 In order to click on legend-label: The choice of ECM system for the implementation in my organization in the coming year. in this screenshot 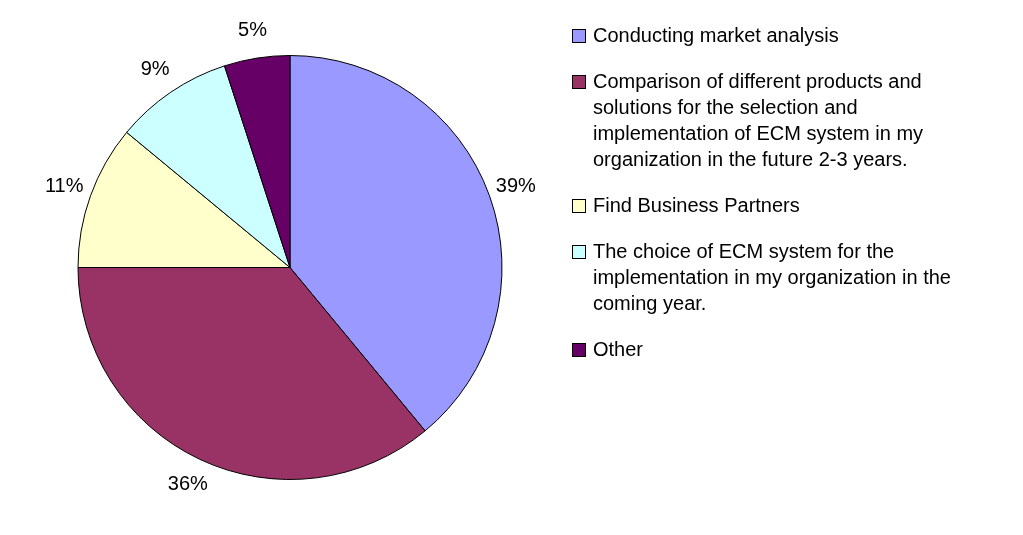, I will do `click(772, 277)`.